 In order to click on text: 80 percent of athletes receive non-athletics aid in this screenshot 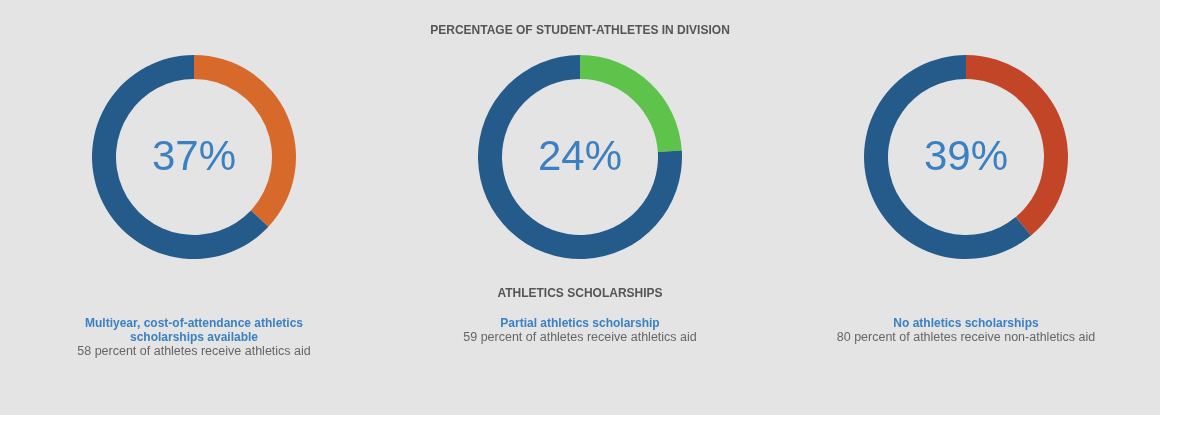, I will do `click(966, 337)`.